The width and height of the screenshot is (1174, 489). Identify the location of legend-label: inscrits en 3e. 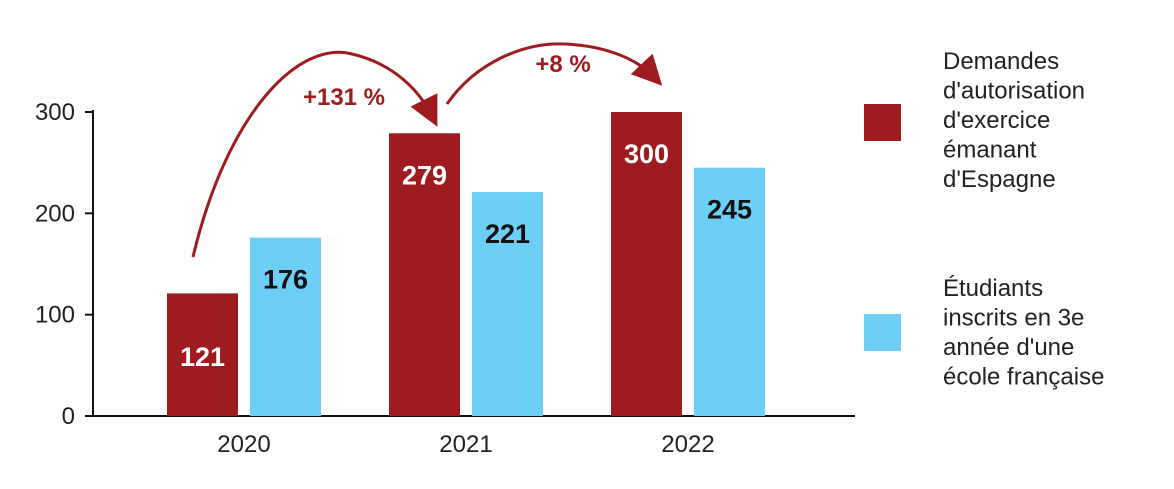
(1013, 318).